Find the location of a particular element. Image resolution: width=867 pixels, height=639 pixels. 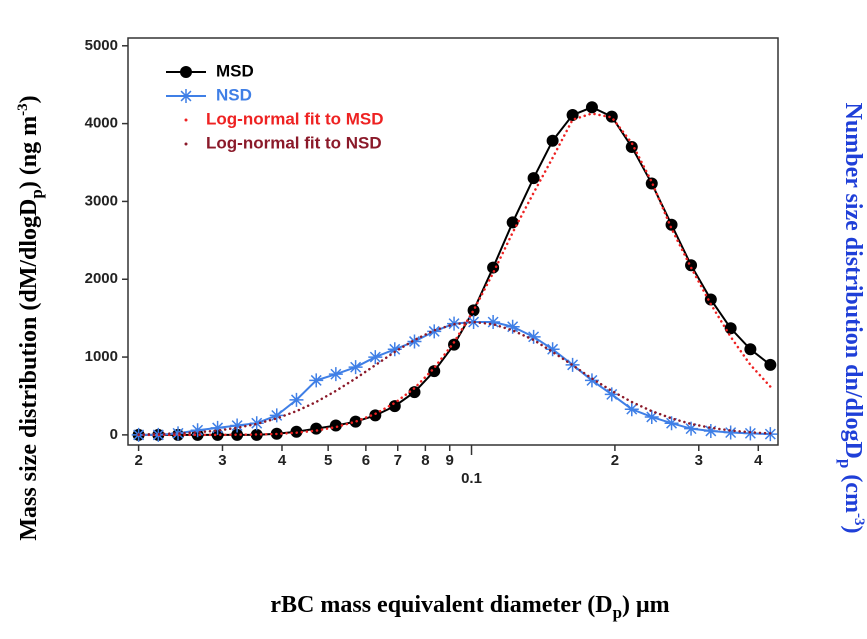

y-axis-title-part: Mass size distribution (dM/dlogD is located at coordinates (29, 370).